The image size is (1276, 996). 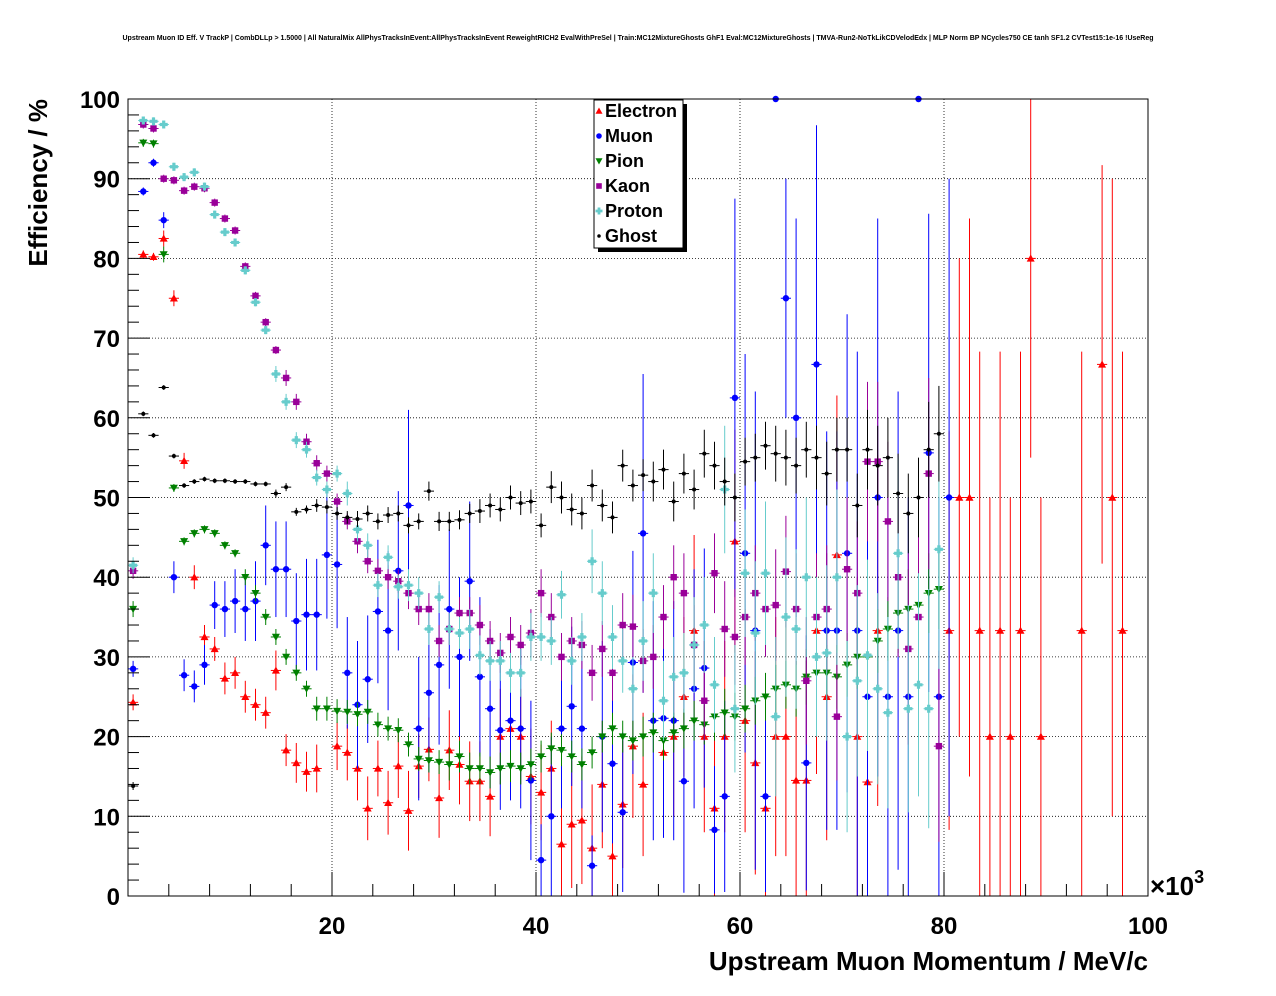 What do you see at coordinates (638, 174) in the screenshot?
I see `legend-box` at bounding box center [638, 174].